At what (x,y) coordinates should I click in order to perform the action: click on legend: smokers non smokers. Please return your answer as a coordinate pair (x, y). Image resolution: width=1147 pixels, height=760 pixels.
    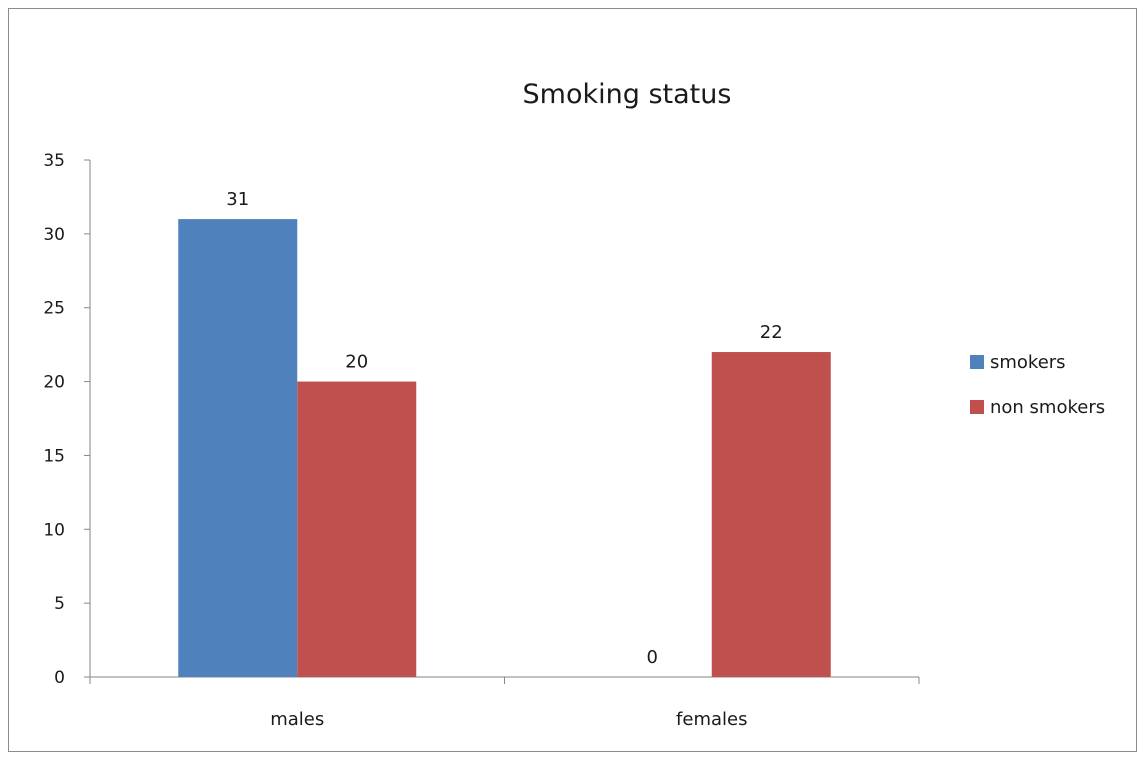
    Looking at the image, I should click on (1037, 385).